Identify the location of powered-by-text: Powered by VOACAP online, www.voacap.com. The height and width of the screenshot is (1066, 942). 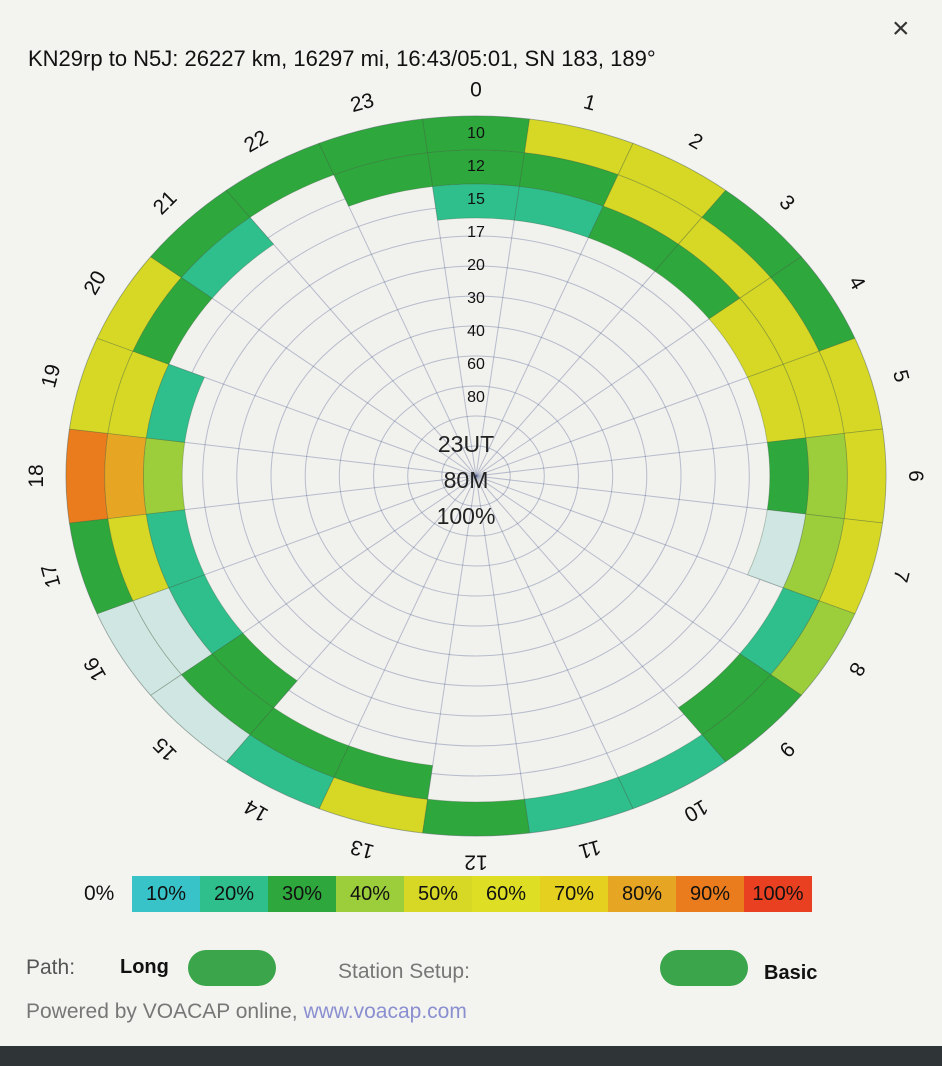
(246, 1012).